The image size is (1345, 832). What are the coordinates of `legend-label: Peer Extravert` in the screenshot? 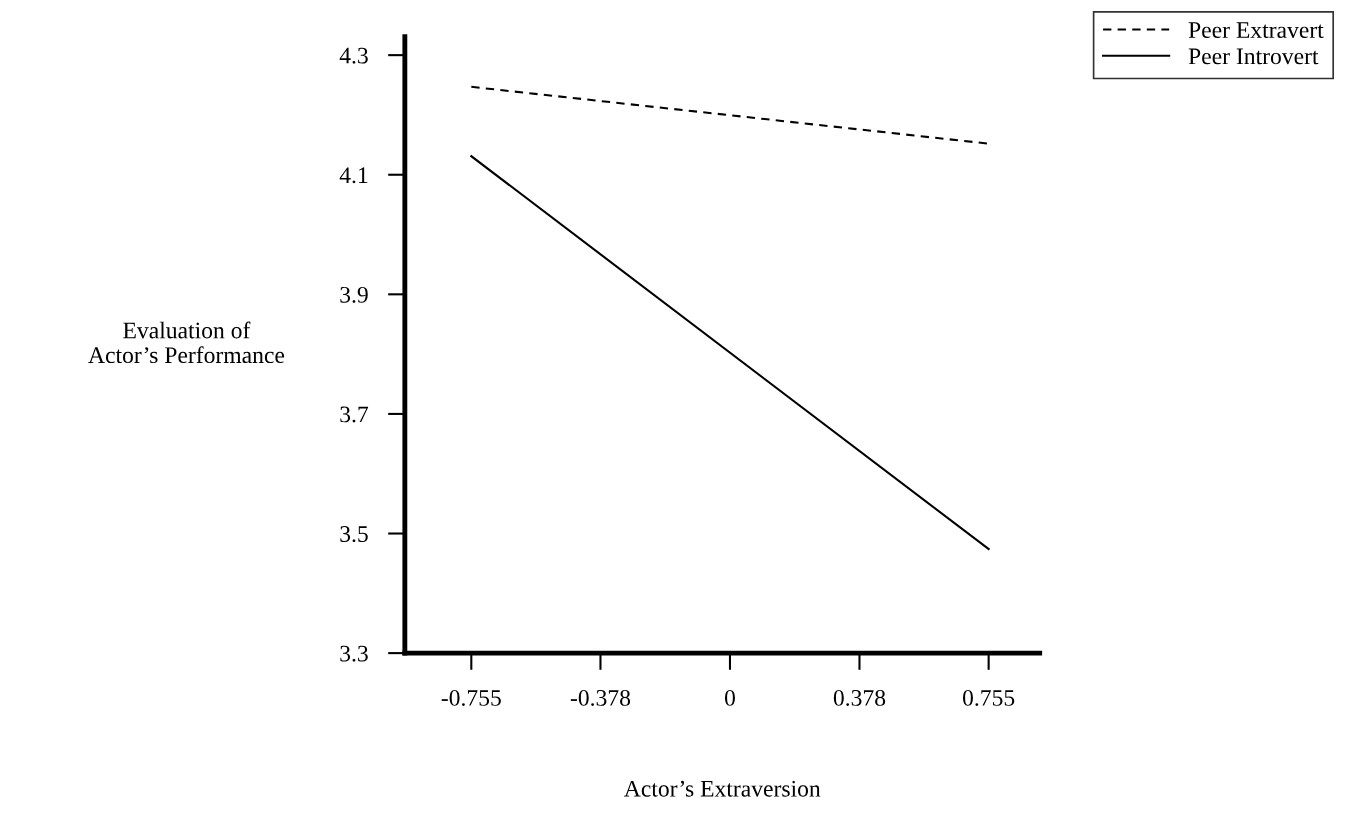 It's located at (1256, 30).